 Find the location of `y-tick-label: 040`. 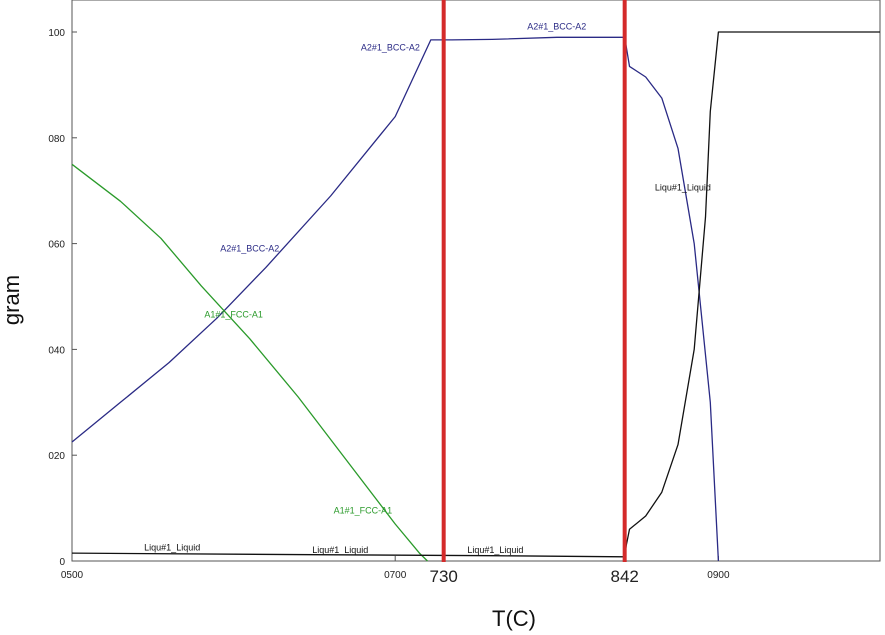

y-tick-label: 040 is located at coordinates (56, 350).